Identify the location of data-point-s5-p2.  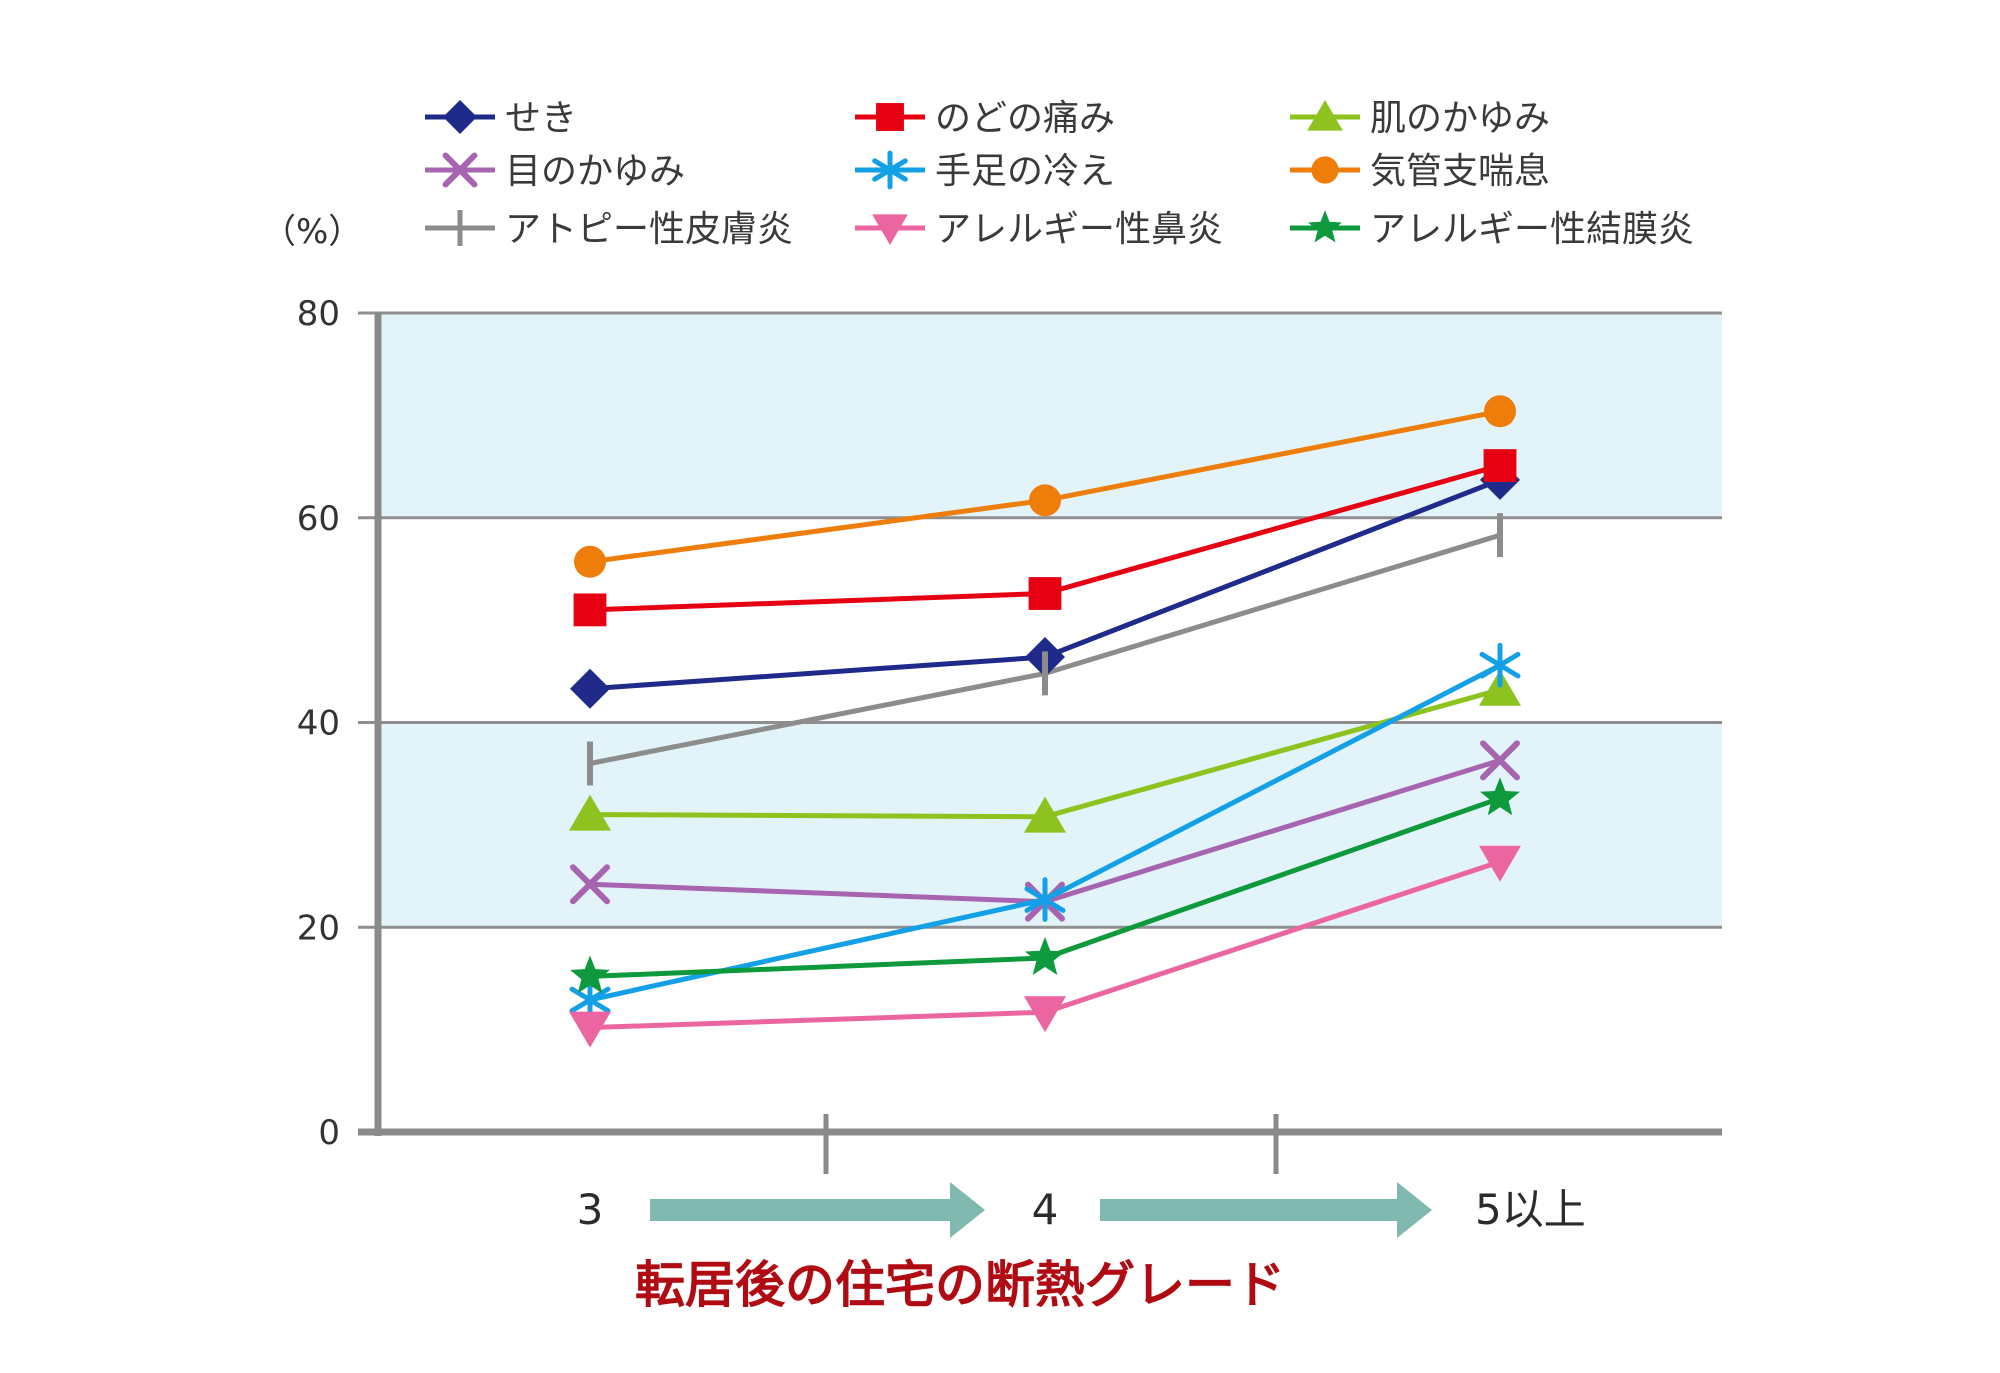
(1500, 411).